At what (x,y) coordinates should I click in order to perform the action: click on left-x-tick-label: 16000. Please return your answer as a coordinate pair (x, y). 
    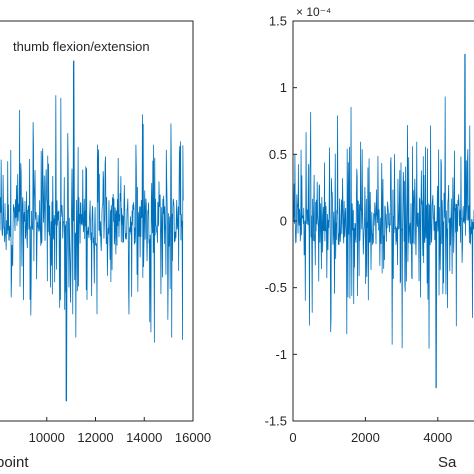
    Looking at the image, I should click on (193, 437).